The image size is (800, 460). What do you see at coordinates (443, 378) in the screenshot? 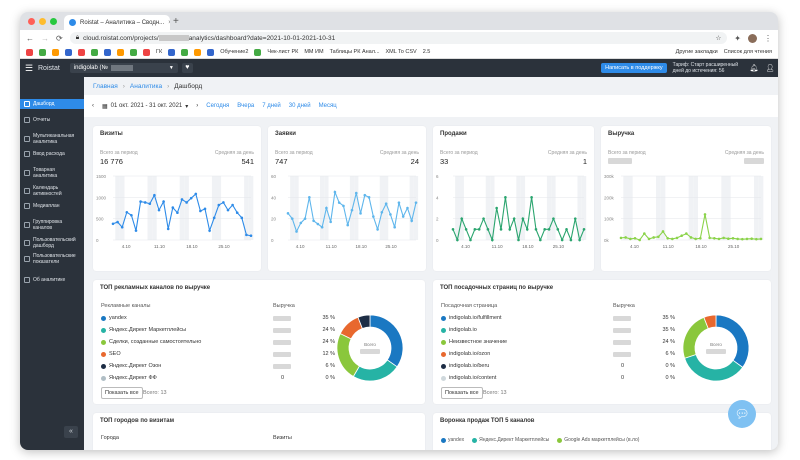
I see `legend-swatch` at bounding box center [443, 378].